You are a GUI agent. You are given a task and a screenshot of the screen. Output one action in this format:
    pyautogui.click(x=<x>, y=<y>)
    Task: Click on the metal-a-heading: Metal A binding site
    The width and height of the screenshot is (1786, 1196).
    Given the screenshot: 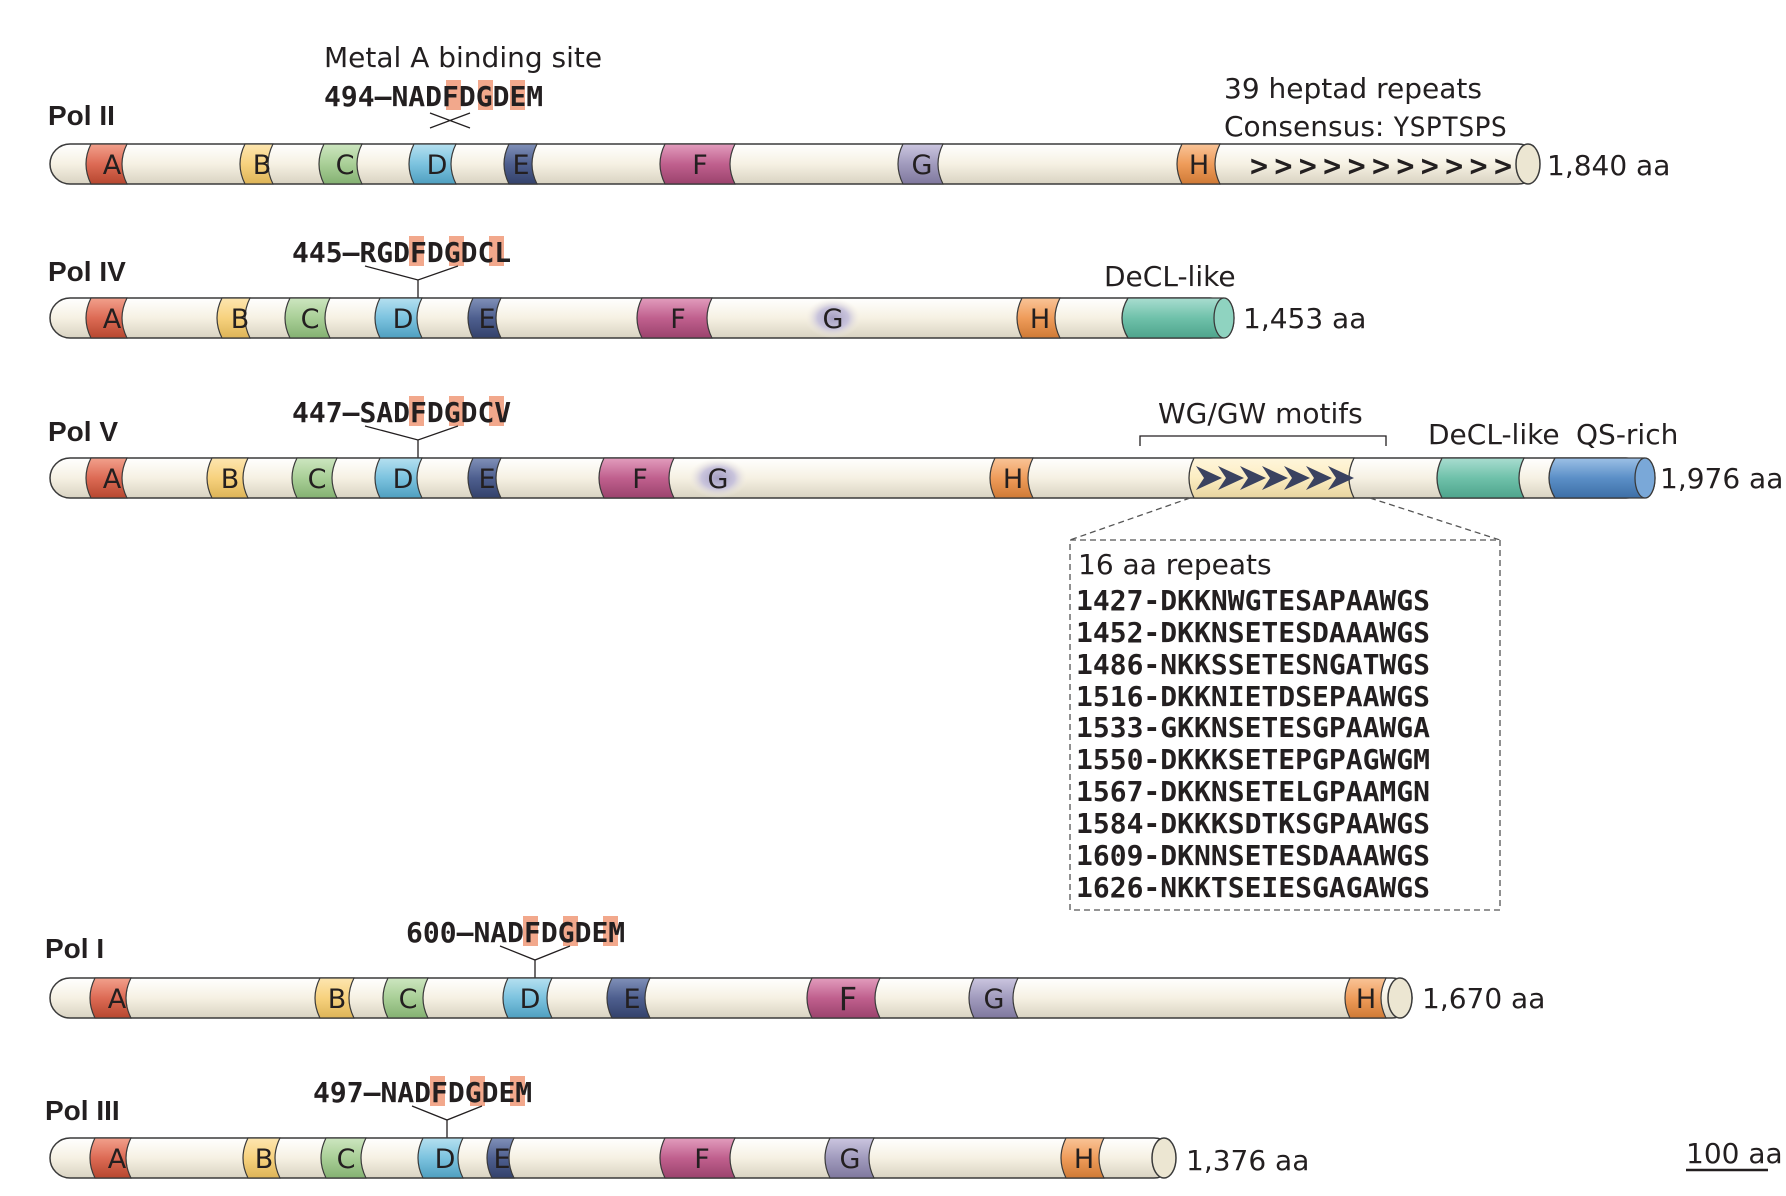 What is the action you would take?
    pyautogui.click(x=463, y=57)
    